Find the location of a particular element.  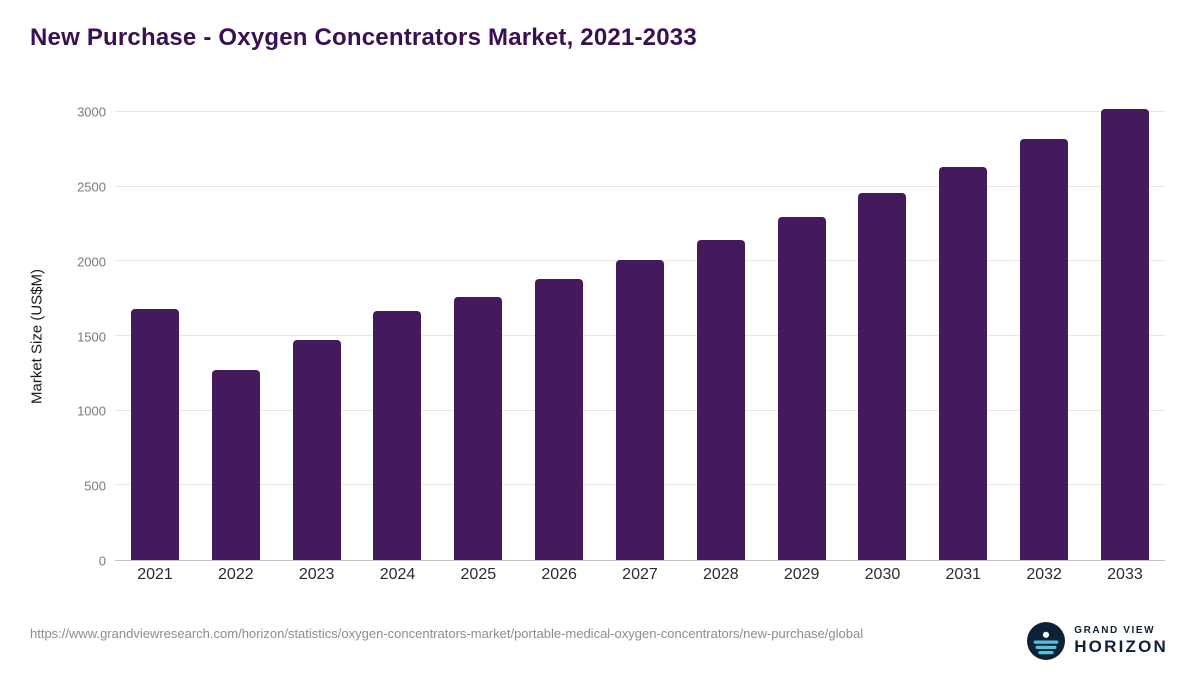

bar-2026 is located at coordinates (559, 419).